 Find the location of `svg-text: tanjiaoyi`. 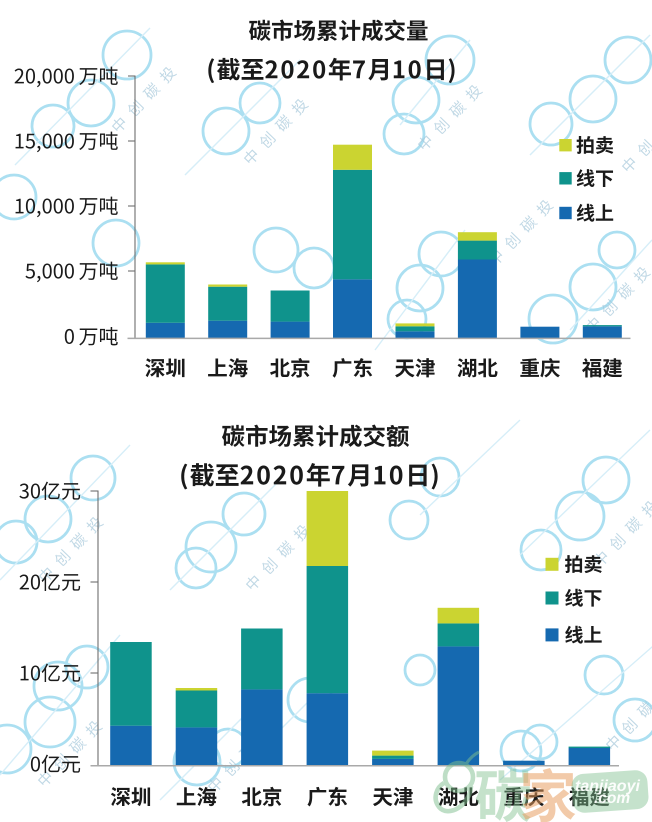

svg-text: tanjiaoyi is located at coordinates (607, 786).